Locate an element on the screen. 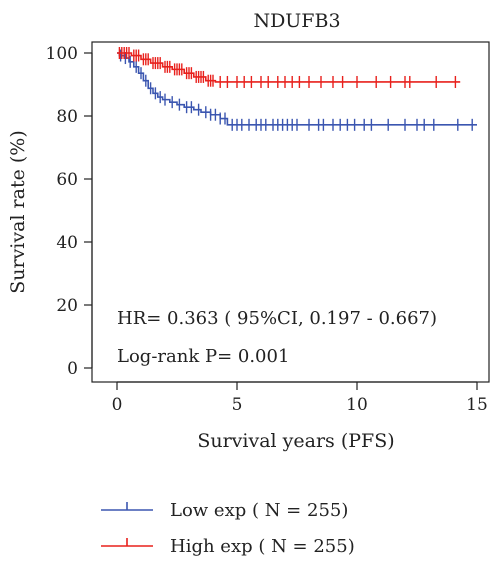 This screenshot has width=490, height=562. log-rank-annotation: Log-rank P= 0.001 is located at coordinates (203, 356).